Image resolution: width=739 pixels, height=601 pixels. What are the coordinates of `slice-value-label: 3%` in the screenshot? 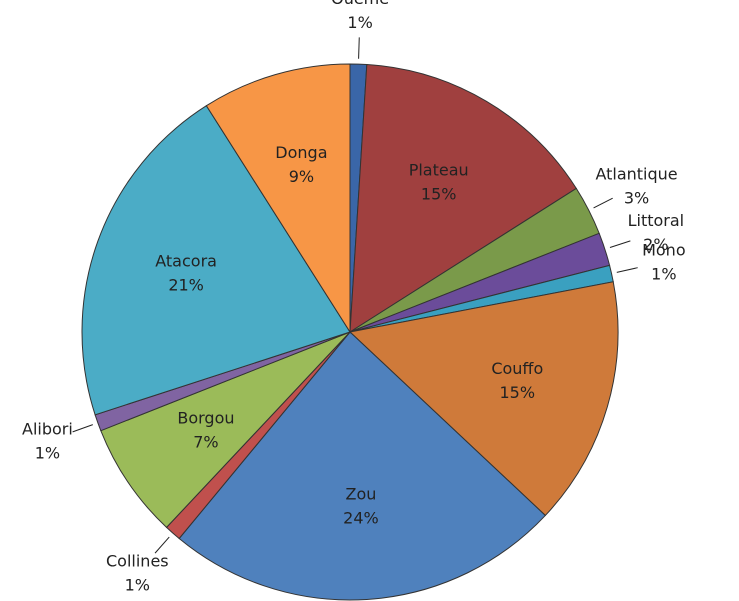 It's located at (636, 197).